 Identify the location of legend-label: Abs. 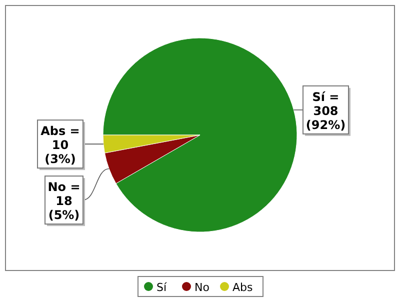
(243, 287).